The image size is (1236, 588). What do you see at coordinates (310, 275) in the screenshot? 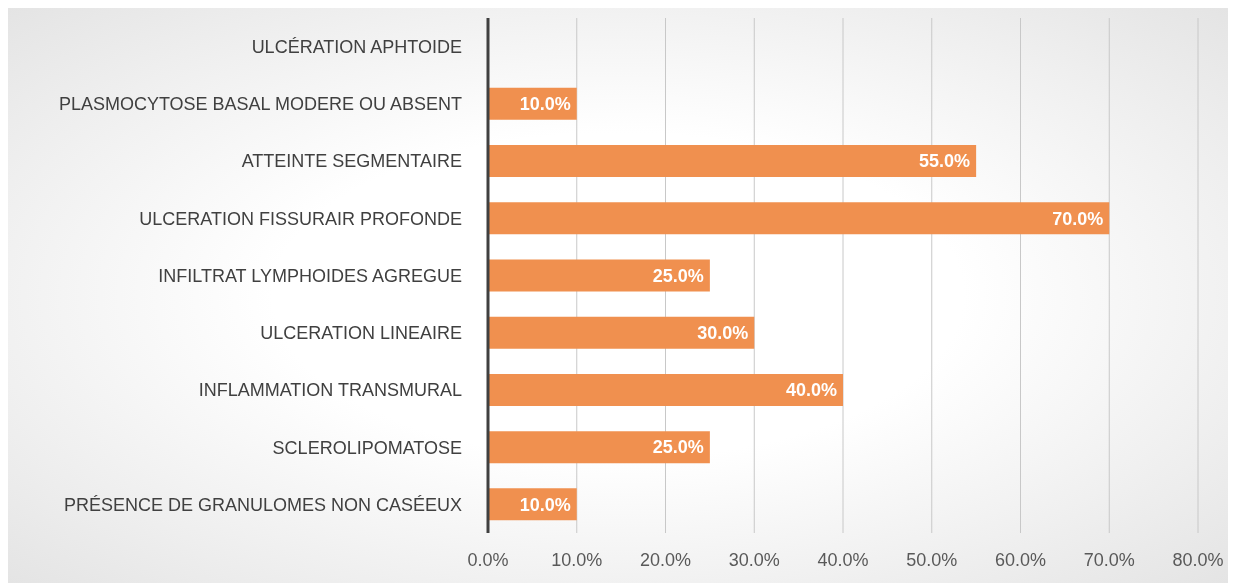
I see `y-tick-label: INFILTRAT LYMPHOIDES AGREGUE` at bounding box center [310, 275].